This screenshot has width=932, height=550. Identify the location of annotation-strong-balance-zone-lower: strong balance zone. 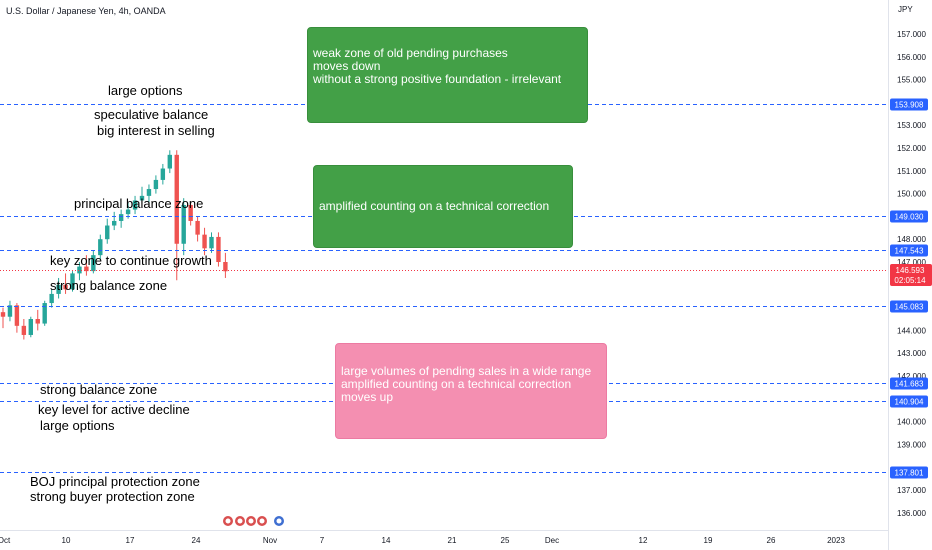
(99, 389).